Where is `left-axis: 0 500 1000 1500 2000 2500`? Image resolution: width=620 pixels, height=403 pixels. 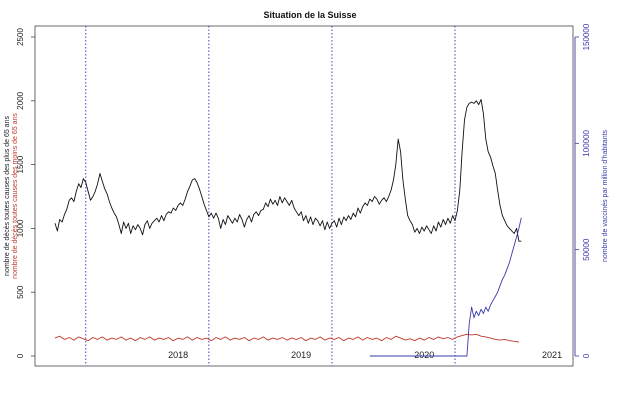
left-axis: 0 500 1000 1500 2000 2500 is located at coordinates (25, 193).